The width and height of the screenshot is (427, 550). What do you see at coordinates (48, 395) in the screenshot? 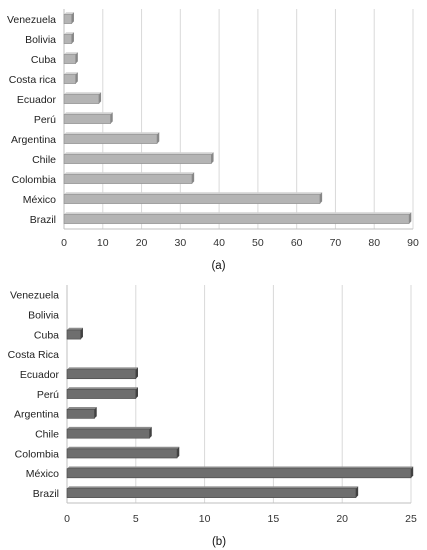
I see `category-label: Perú` at bounding box center [48, 395].